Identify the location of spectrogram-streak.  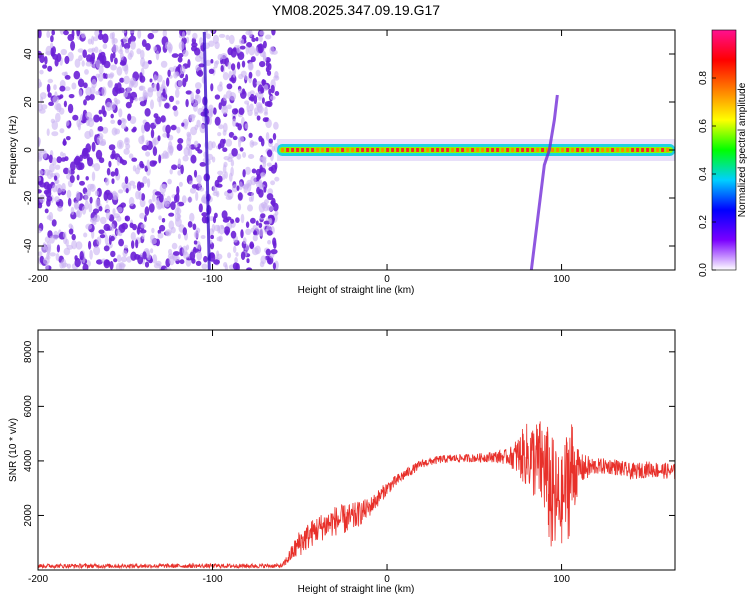
(206, 150).